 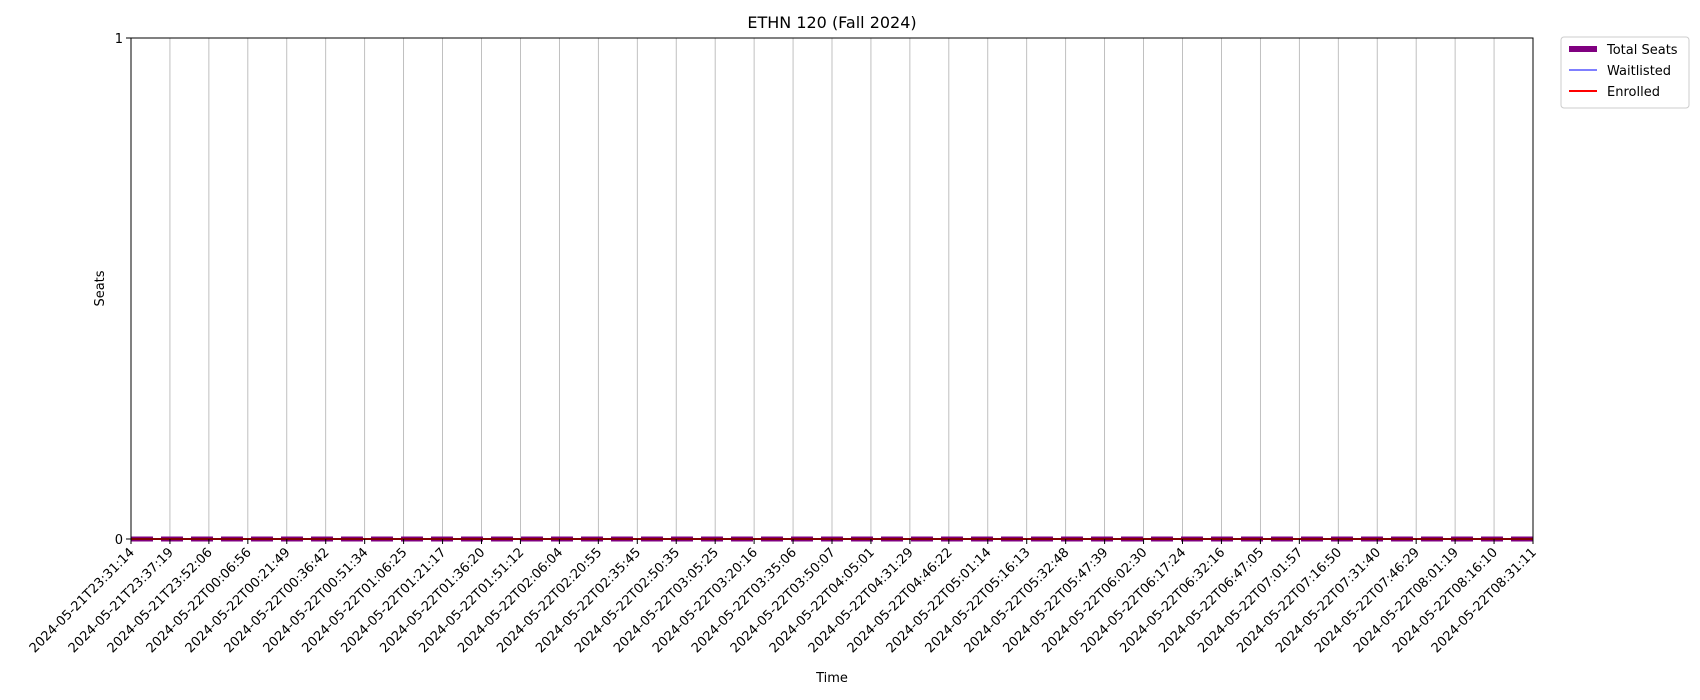 I want to click on y-tick-label: 1, so click(x=119, y=39).